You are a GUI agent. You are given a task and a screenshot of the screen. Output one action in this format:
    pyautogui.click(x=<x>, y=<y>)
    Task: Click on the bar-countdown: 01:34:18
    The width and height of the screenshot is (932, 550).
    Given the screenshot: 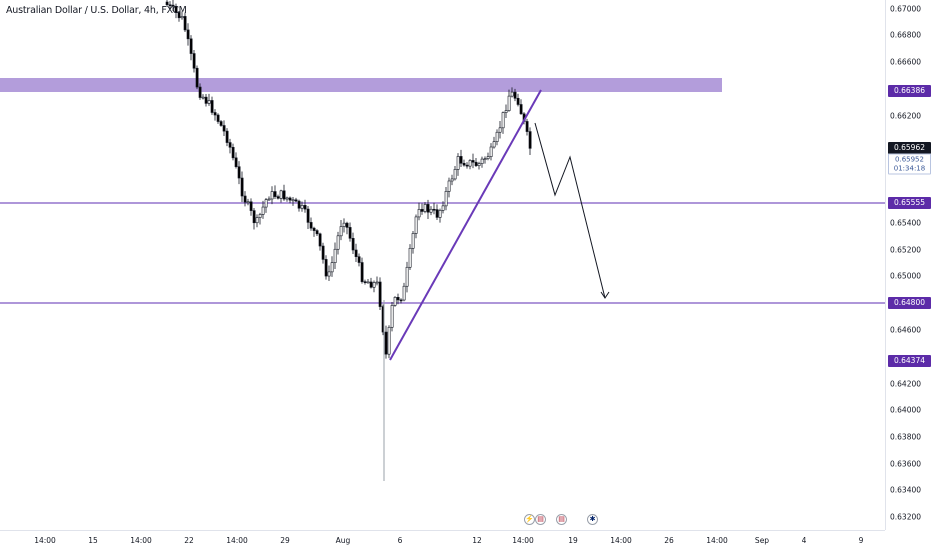 What is the action you would take?
    pyautogui.click(x=909, y=168)
    